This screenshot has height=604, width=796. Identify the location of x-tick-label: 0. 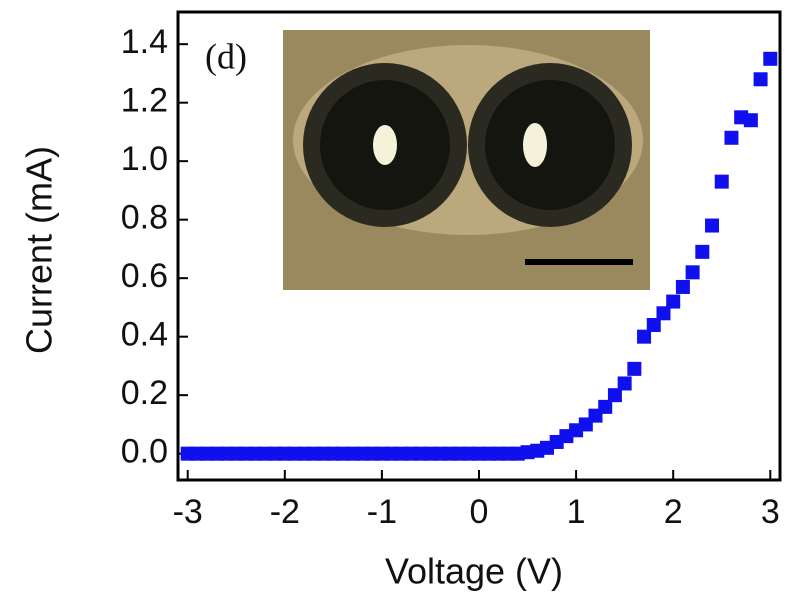
(479, 512).